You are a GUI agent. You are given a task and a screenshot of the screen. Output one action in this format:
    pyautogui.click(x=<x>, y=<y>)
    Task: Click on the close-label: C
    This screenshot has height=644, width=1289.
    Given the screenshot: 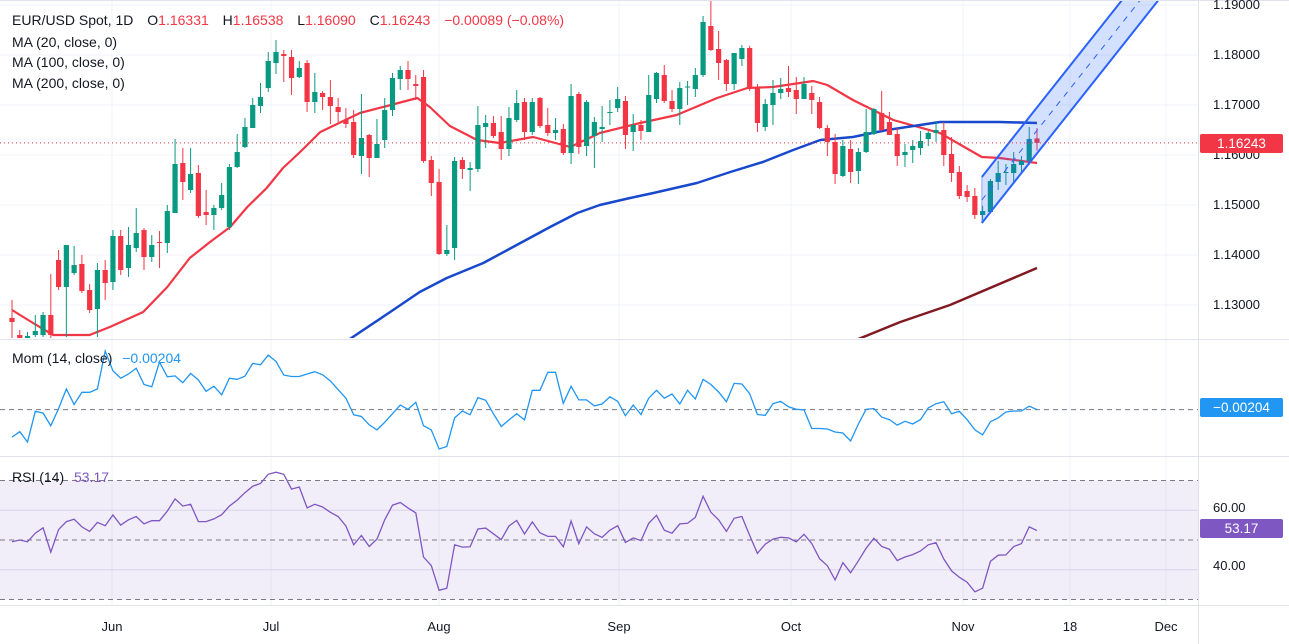 What is the action you would take?
    pyautogui.click(x=374, y=20)
    